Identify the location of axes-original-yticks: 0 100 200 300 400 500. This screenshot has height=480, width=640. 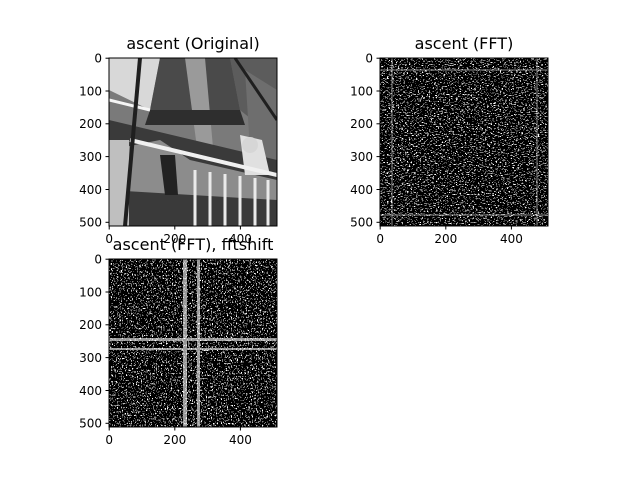
(94, 141).